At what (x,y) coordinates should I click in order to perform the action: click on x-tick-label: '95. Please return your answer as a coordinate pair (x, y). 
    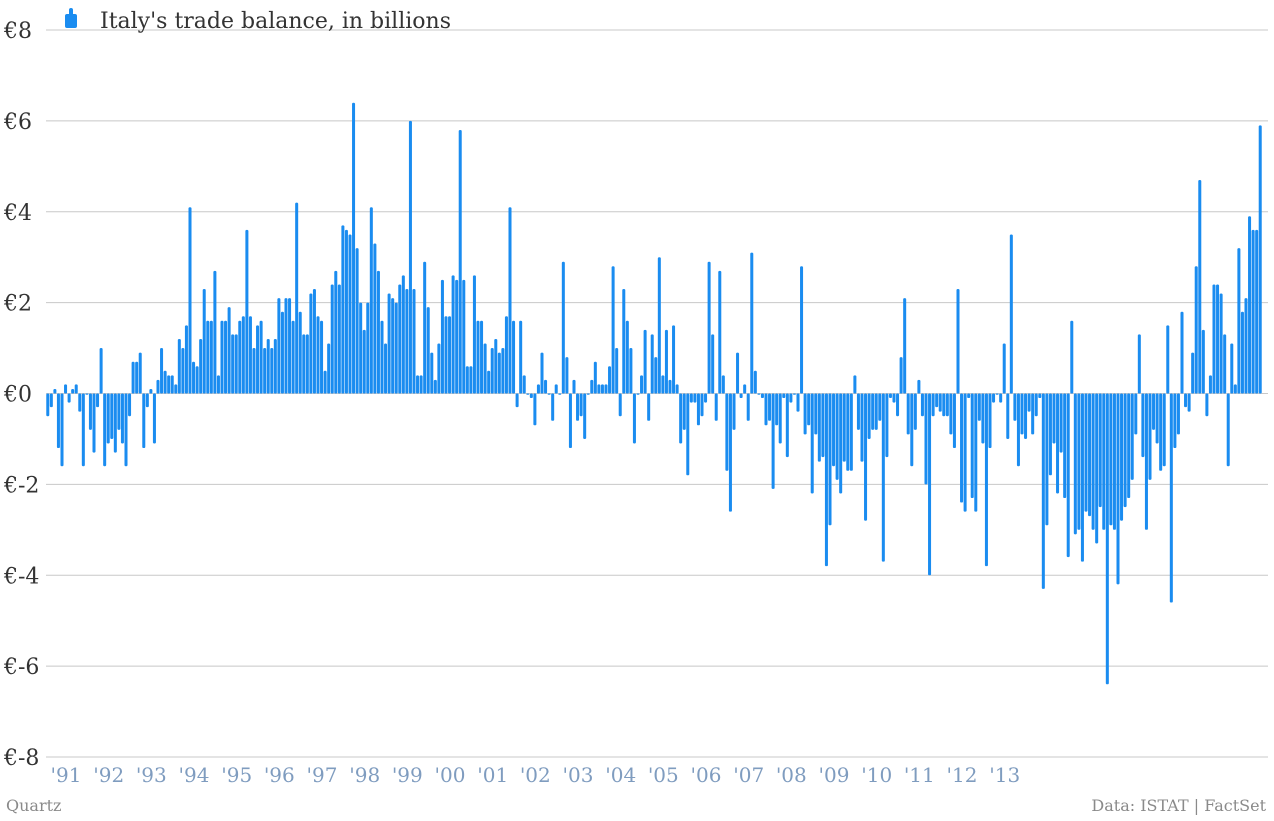
    Looking at the image, I should click on (236, 775).